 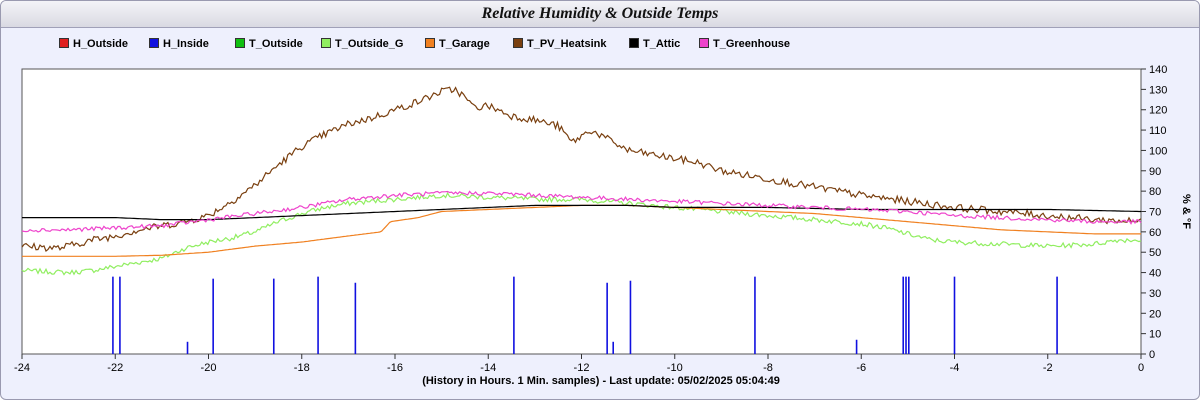 I want to click on legend-item-t-greenhouse: T_Greenhouse, so click(x=744, y=45).